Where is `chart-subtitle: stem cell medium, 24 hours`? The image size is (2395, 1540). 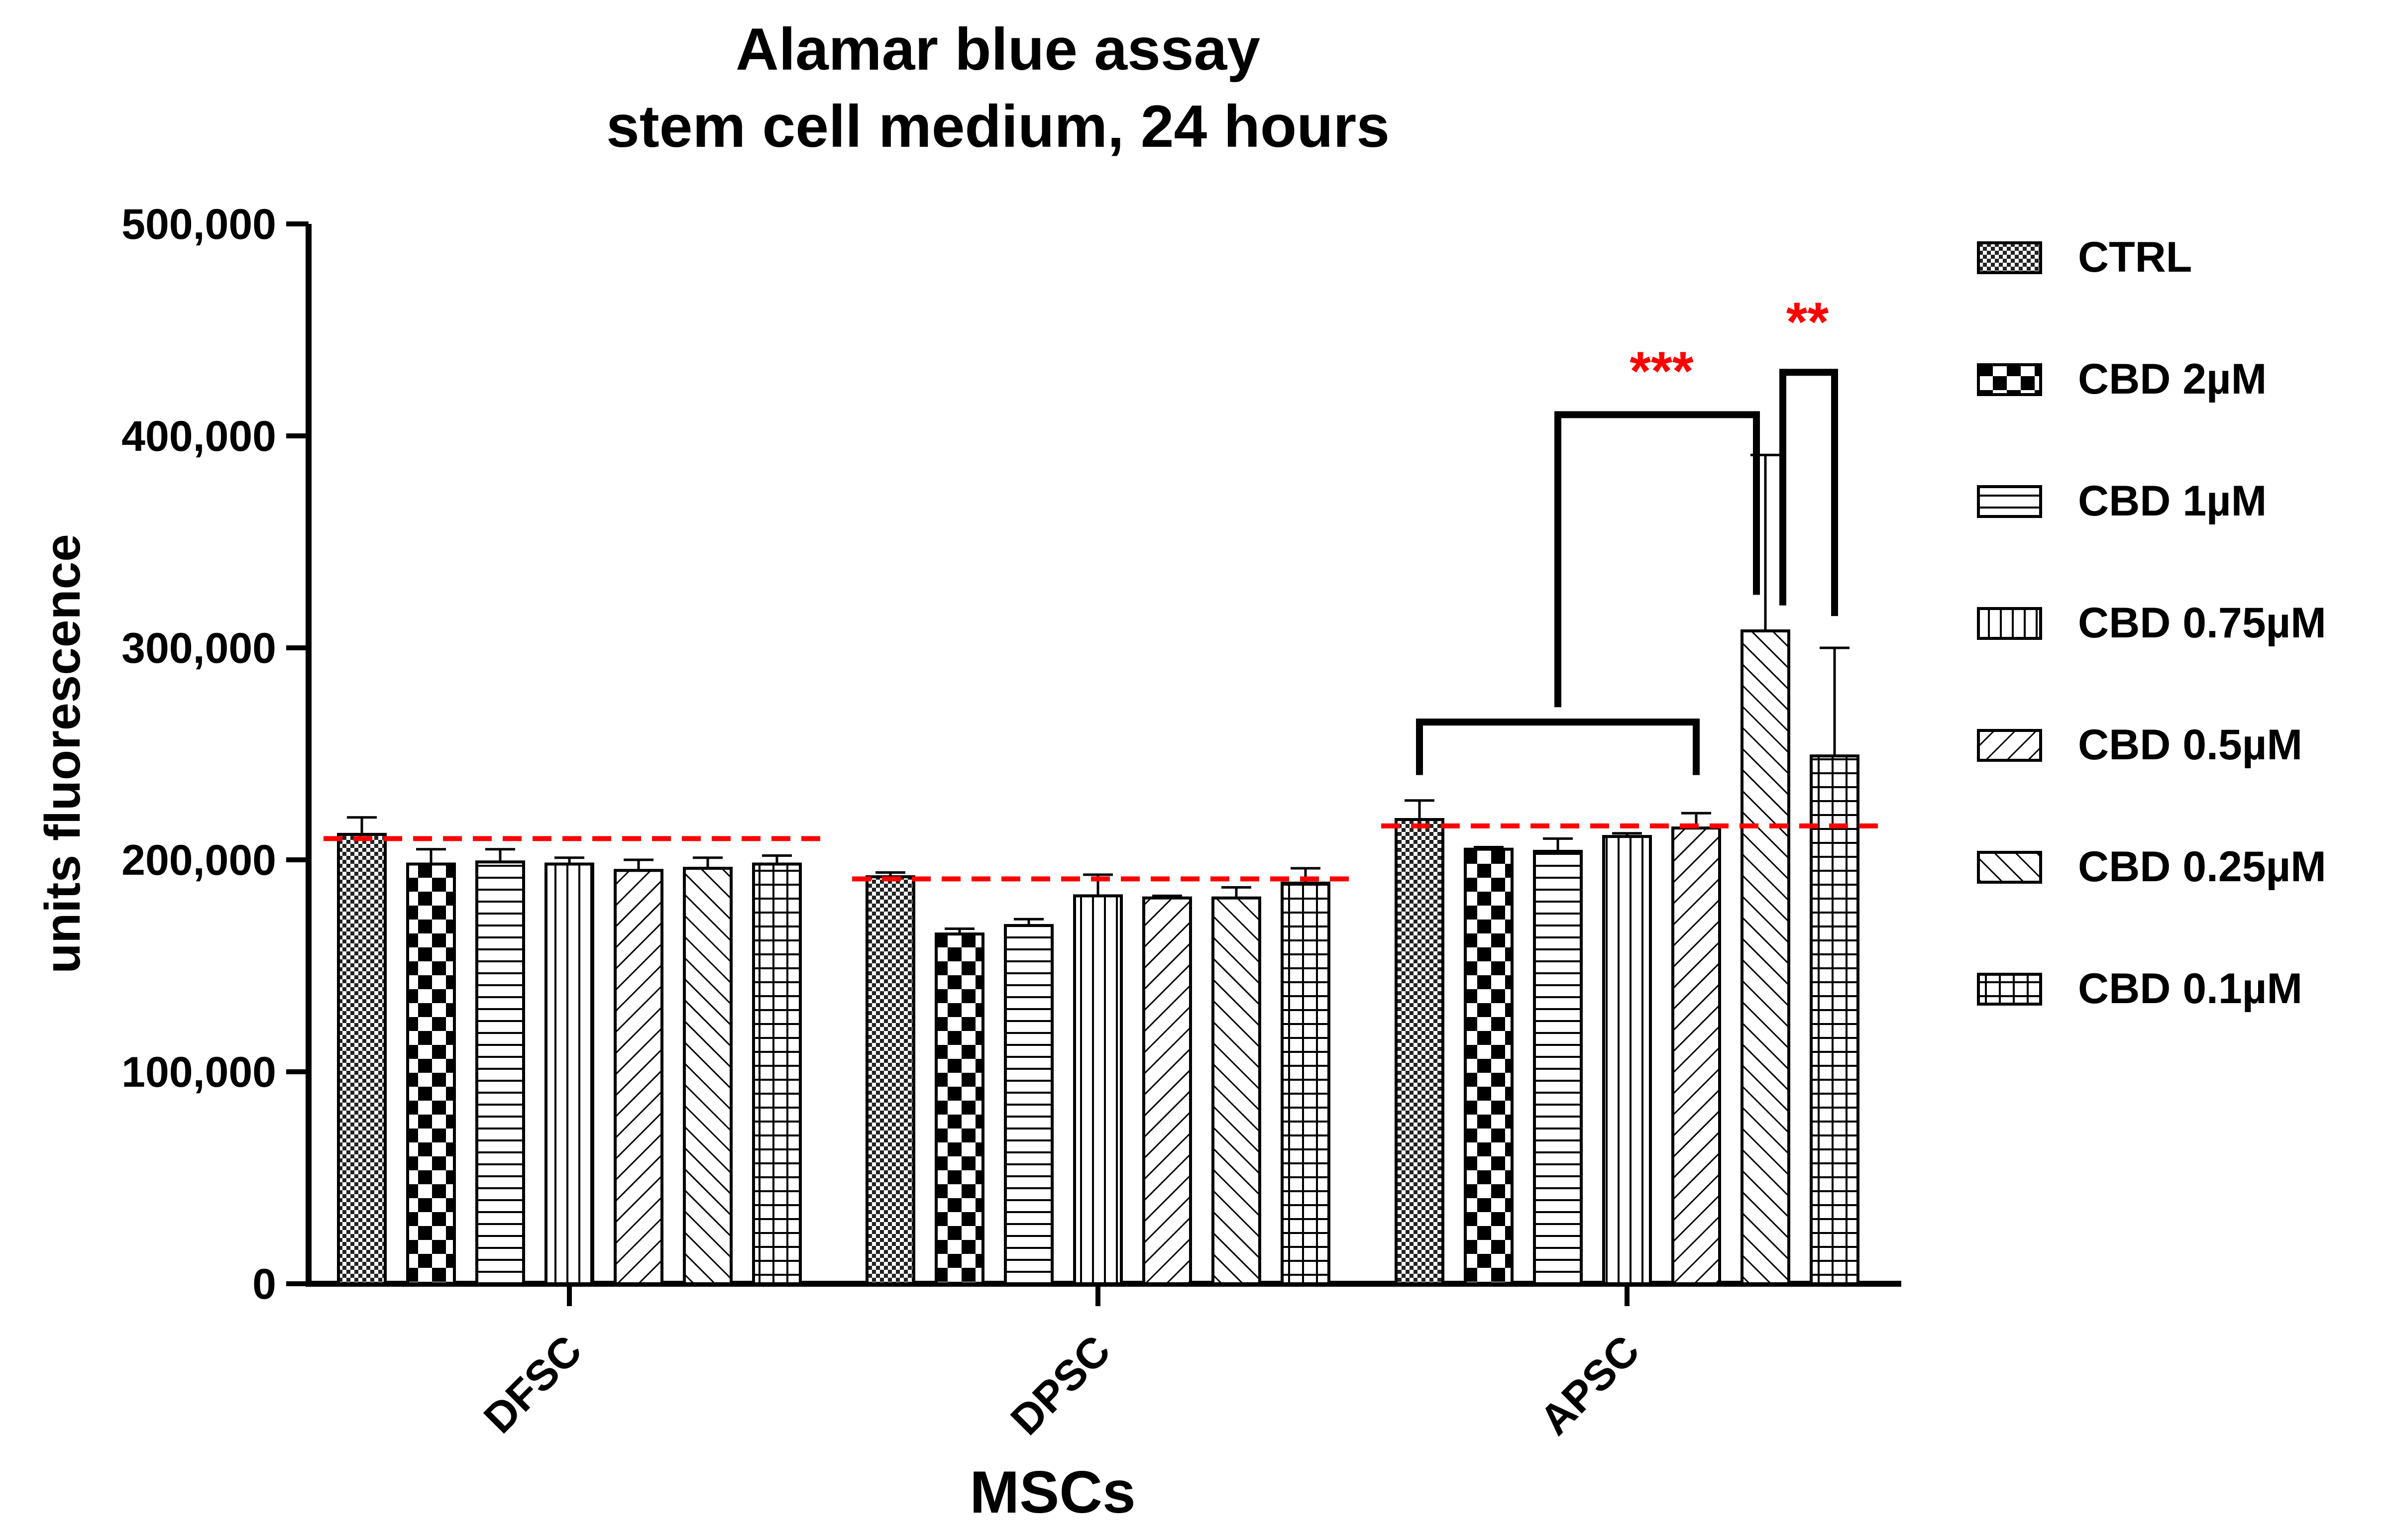 chart-subtitle: stem cell medium, 24 hours is located at coordinates (998, 126).